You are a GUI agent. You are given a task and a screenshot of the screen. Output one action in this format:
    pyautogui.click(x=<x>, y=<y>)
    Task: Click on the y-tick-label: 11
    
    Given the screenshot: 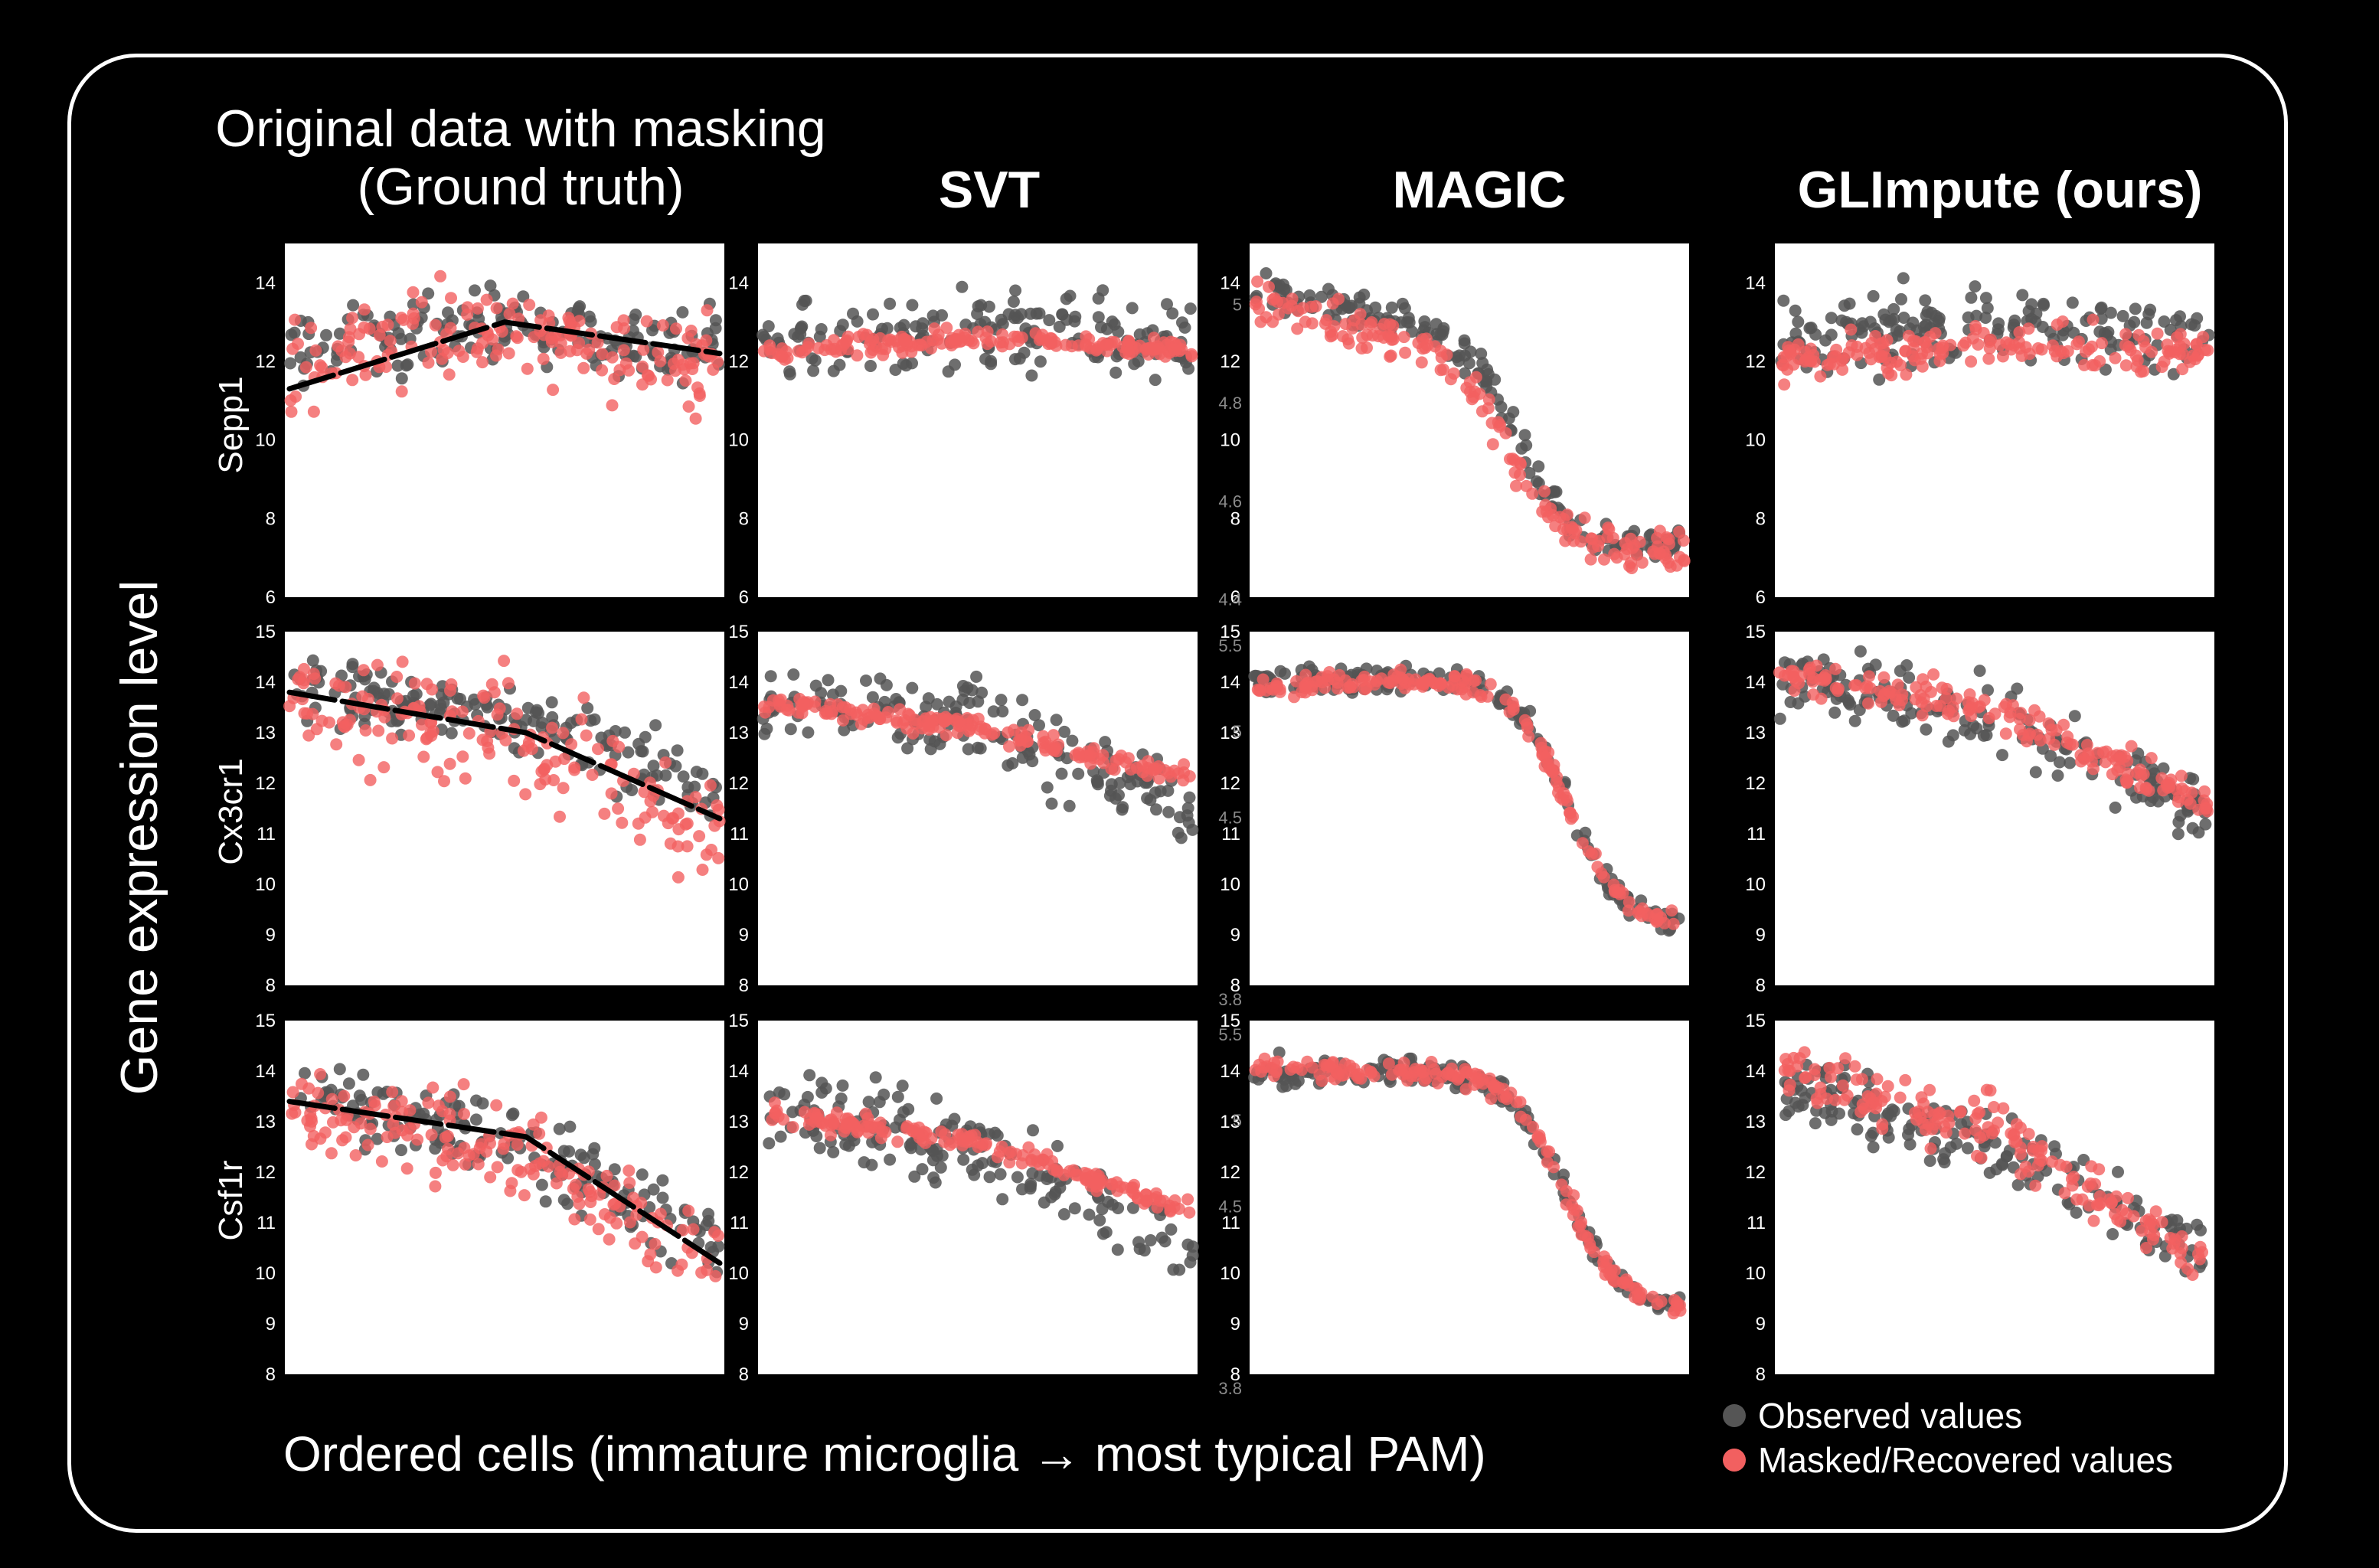 What is the action you would take?
    pyautogui.click(x=1756, y=1223)
    